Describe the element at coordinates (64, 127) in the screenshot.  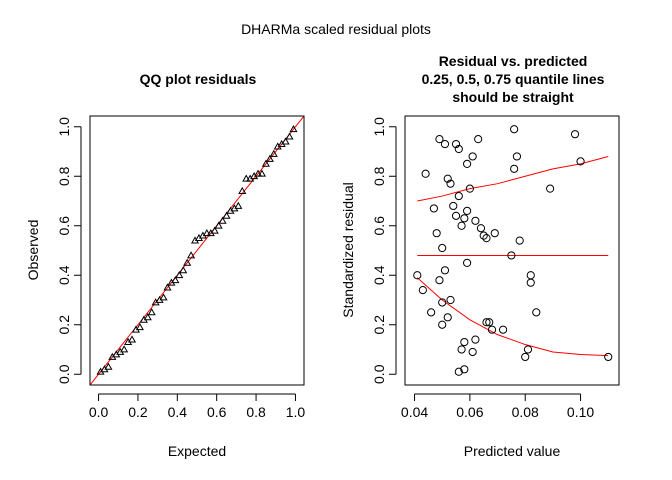
I see `qq-y-tick-label: 1.0` at that location.